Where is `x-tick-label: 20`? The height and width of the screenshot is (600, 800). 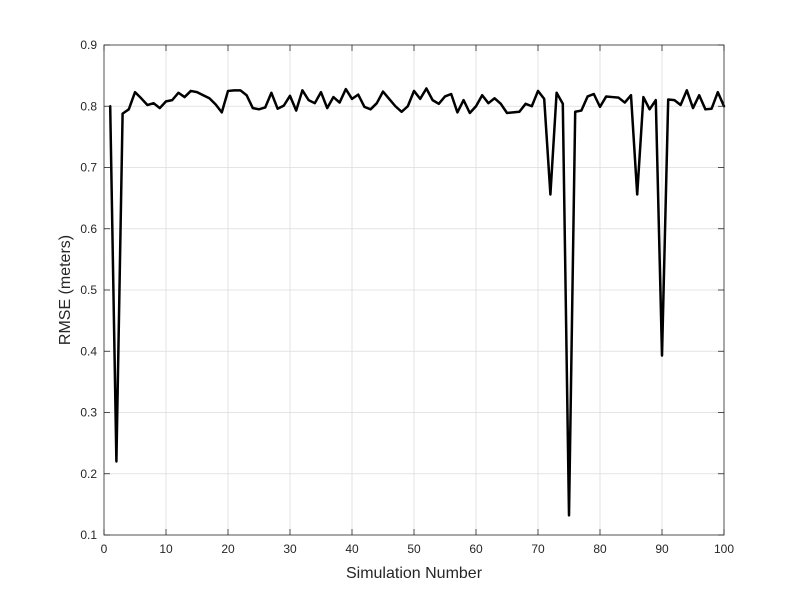
x-tick-label: 20 is located at coordinates (228, 549).